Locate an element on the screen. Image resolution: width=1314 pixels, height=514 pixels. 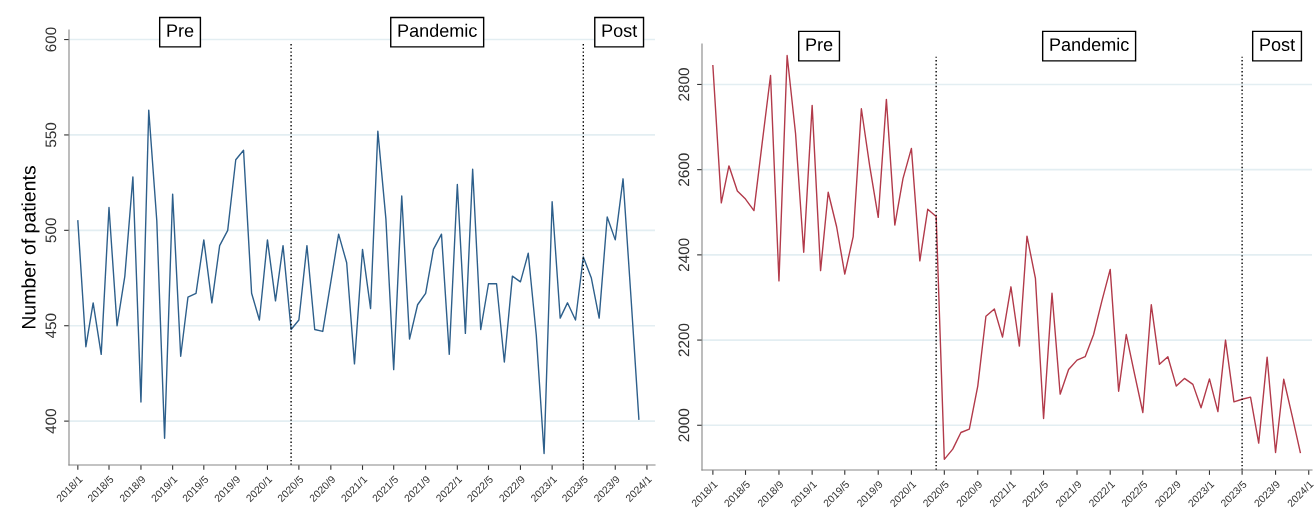
y-tick-label: 2200 is located at coordinates (684, 340).